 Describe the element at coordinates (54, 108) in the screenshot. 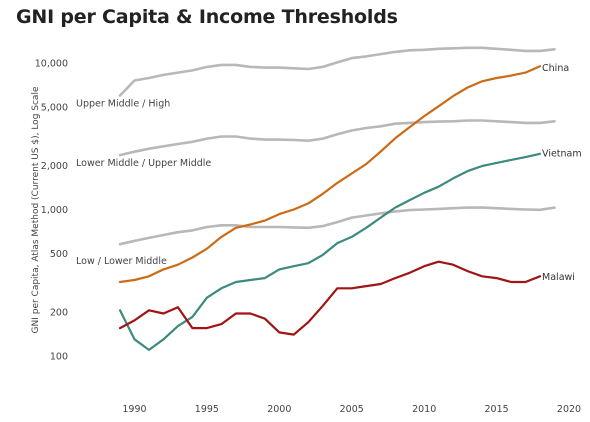

I see `y-tick-label: 5,000` at that location.